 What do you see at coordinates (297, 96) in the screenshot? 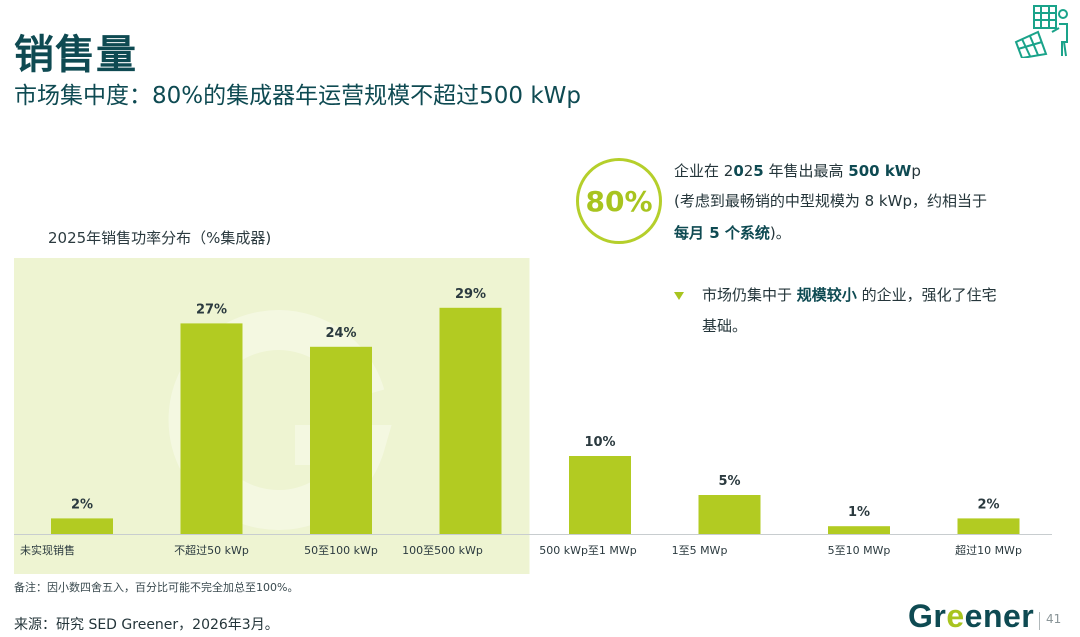
I see `page-subtitle: 市场集中度：80%的集成器年运营规模不超过500 kWp` at bounding box center [297, 96].